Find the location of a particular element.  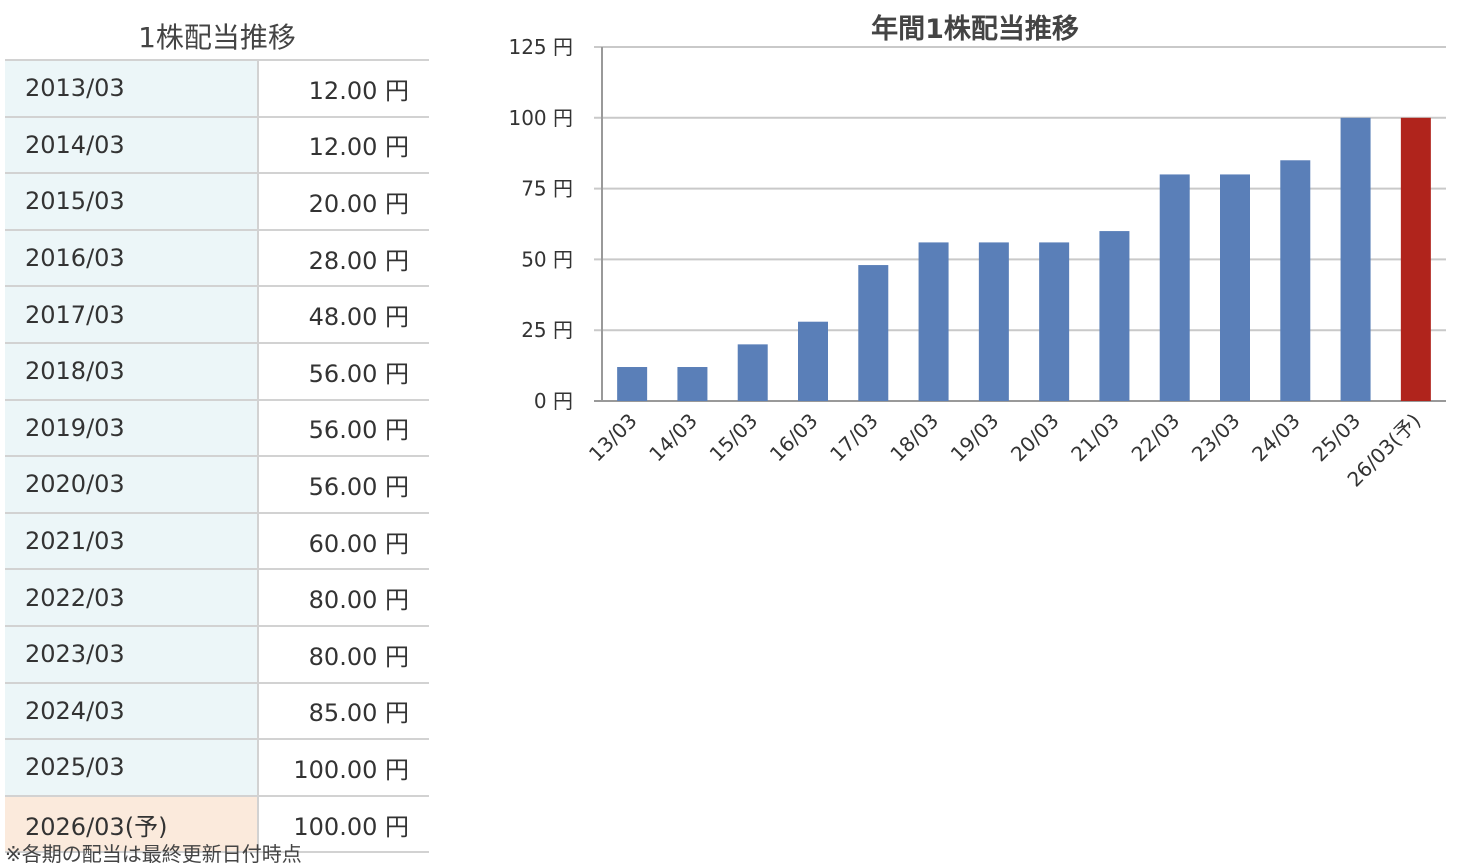

table-row: 2022/03 80.00 円 is located at coordinates (217, 598).